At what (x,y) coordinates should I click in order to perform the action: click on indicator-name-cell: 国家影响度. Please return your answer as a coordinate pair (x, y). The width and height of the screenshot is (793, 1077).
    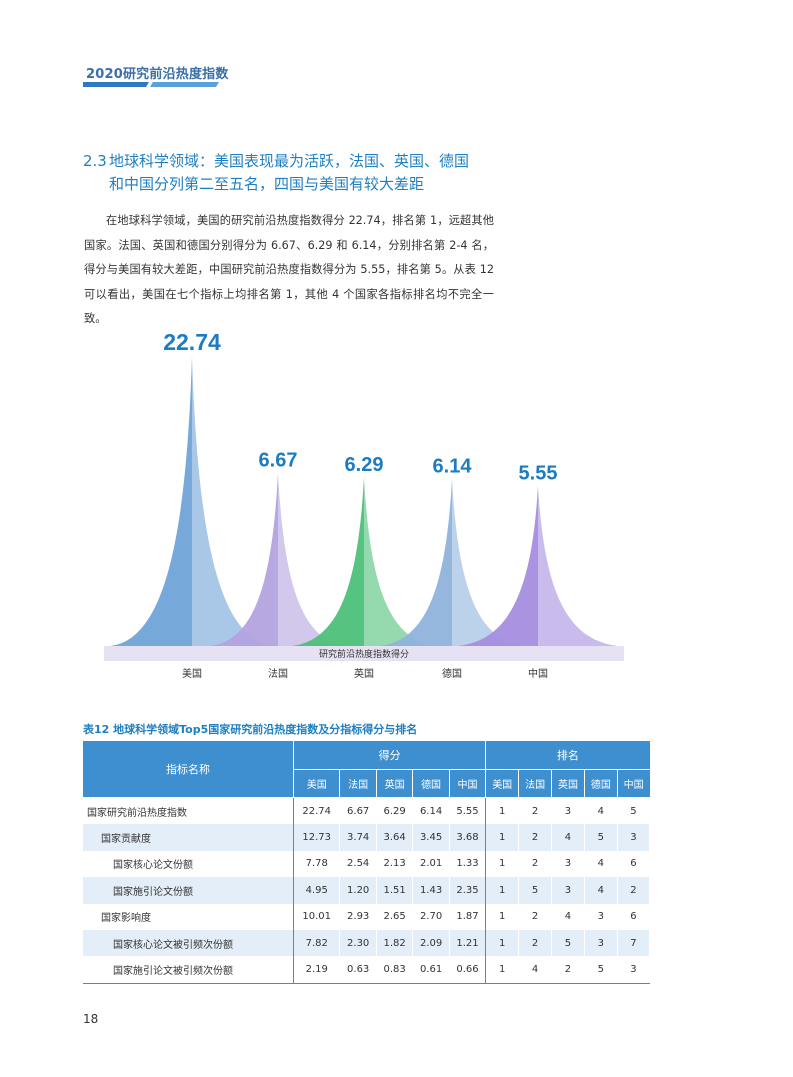
    Looking at the image, I should click on (188, 916).